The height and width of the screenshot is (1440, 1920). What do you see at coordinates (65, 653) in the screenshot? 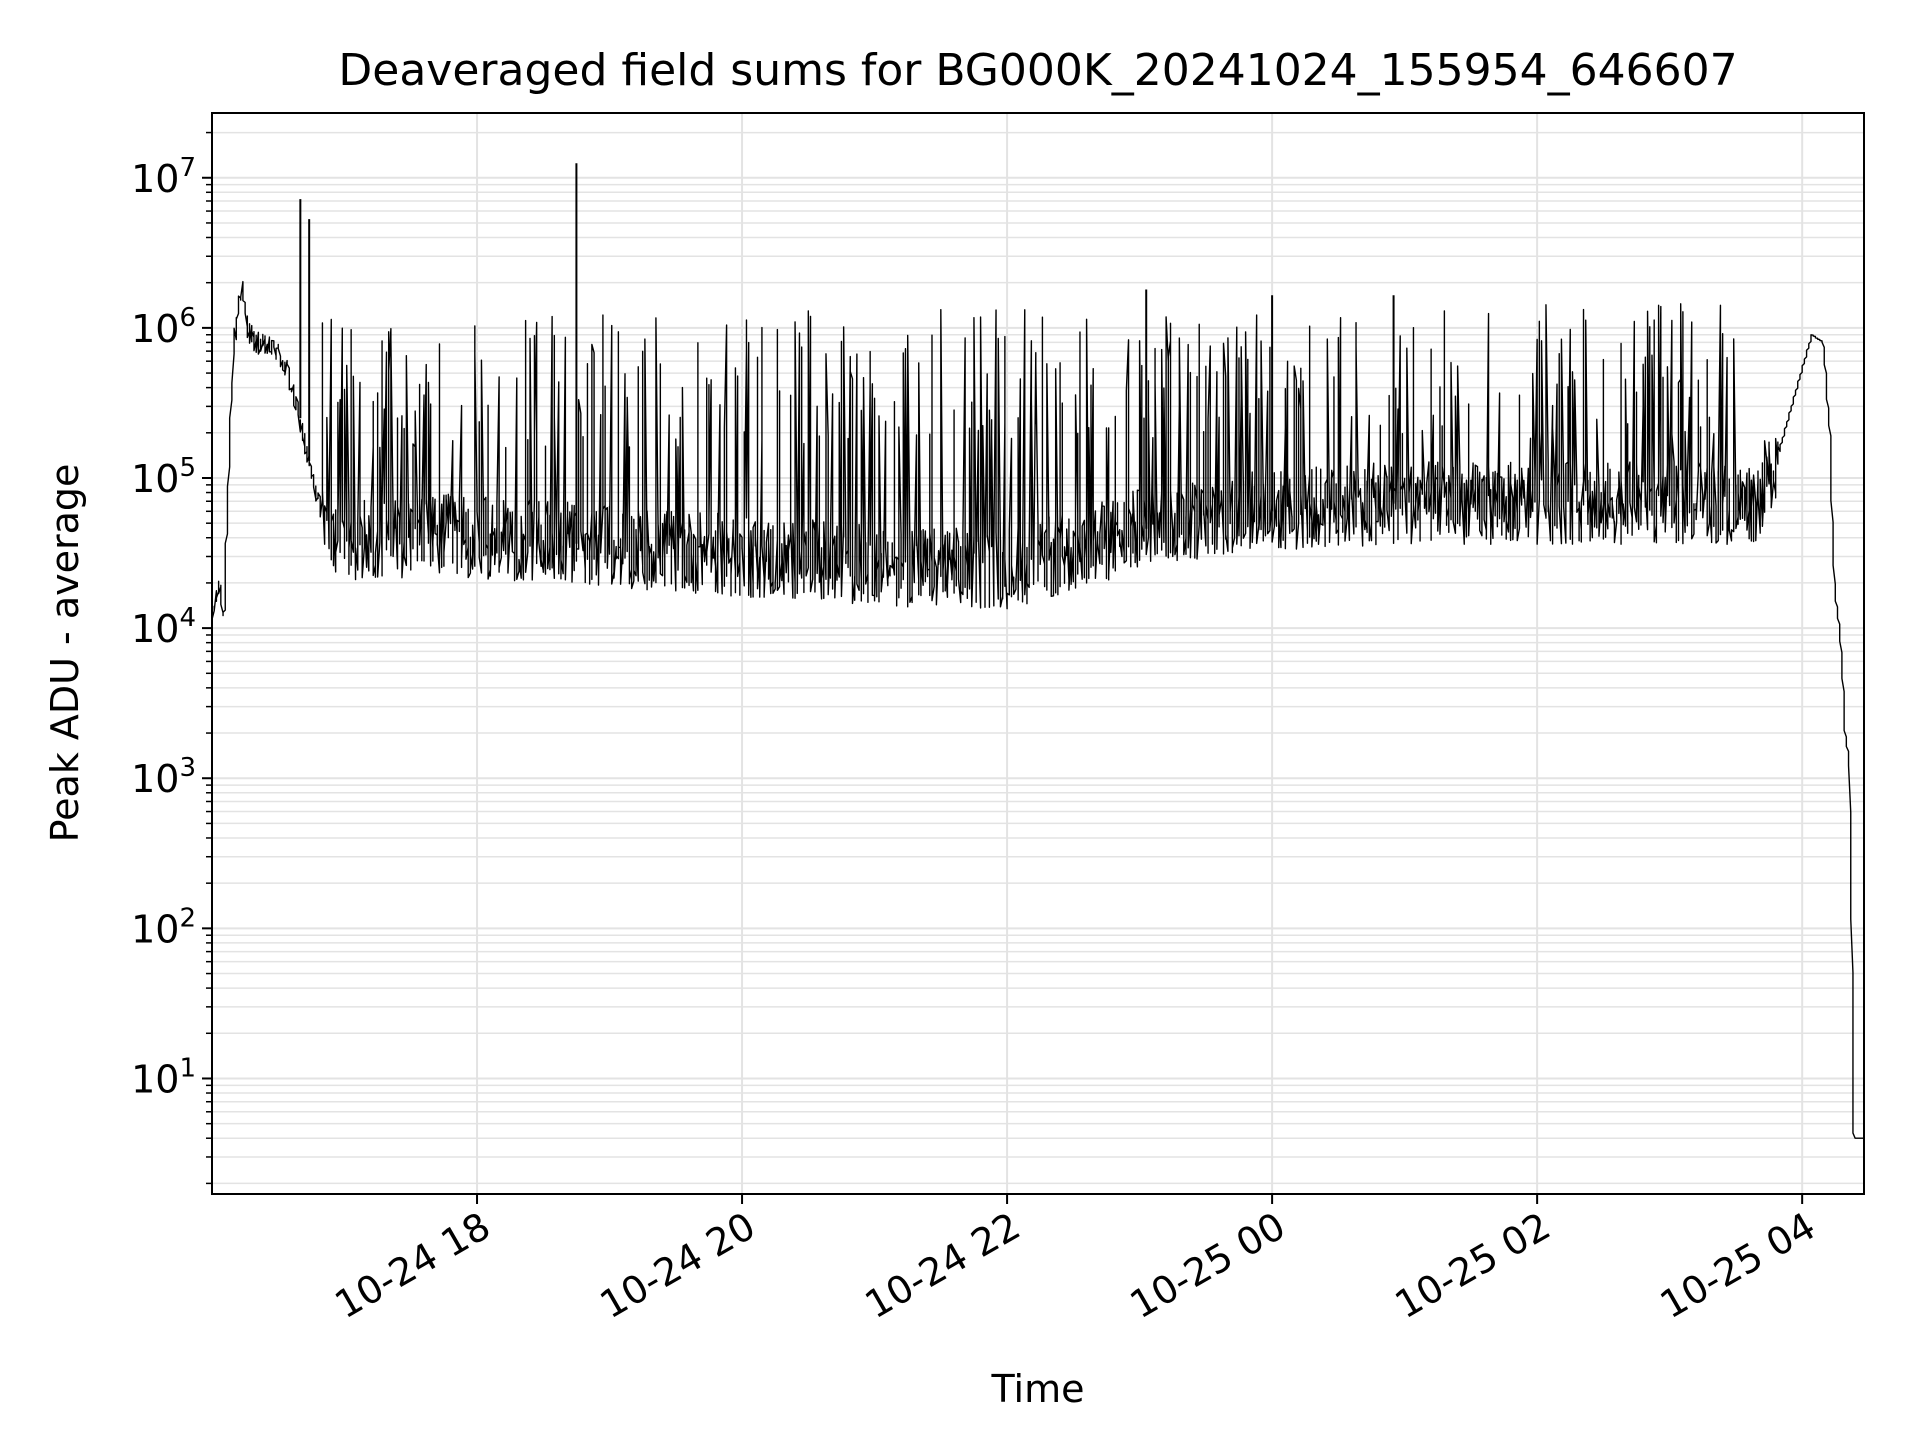
I see `y-axis-label: Peak ADU - average` at bounding box center [65, 653].